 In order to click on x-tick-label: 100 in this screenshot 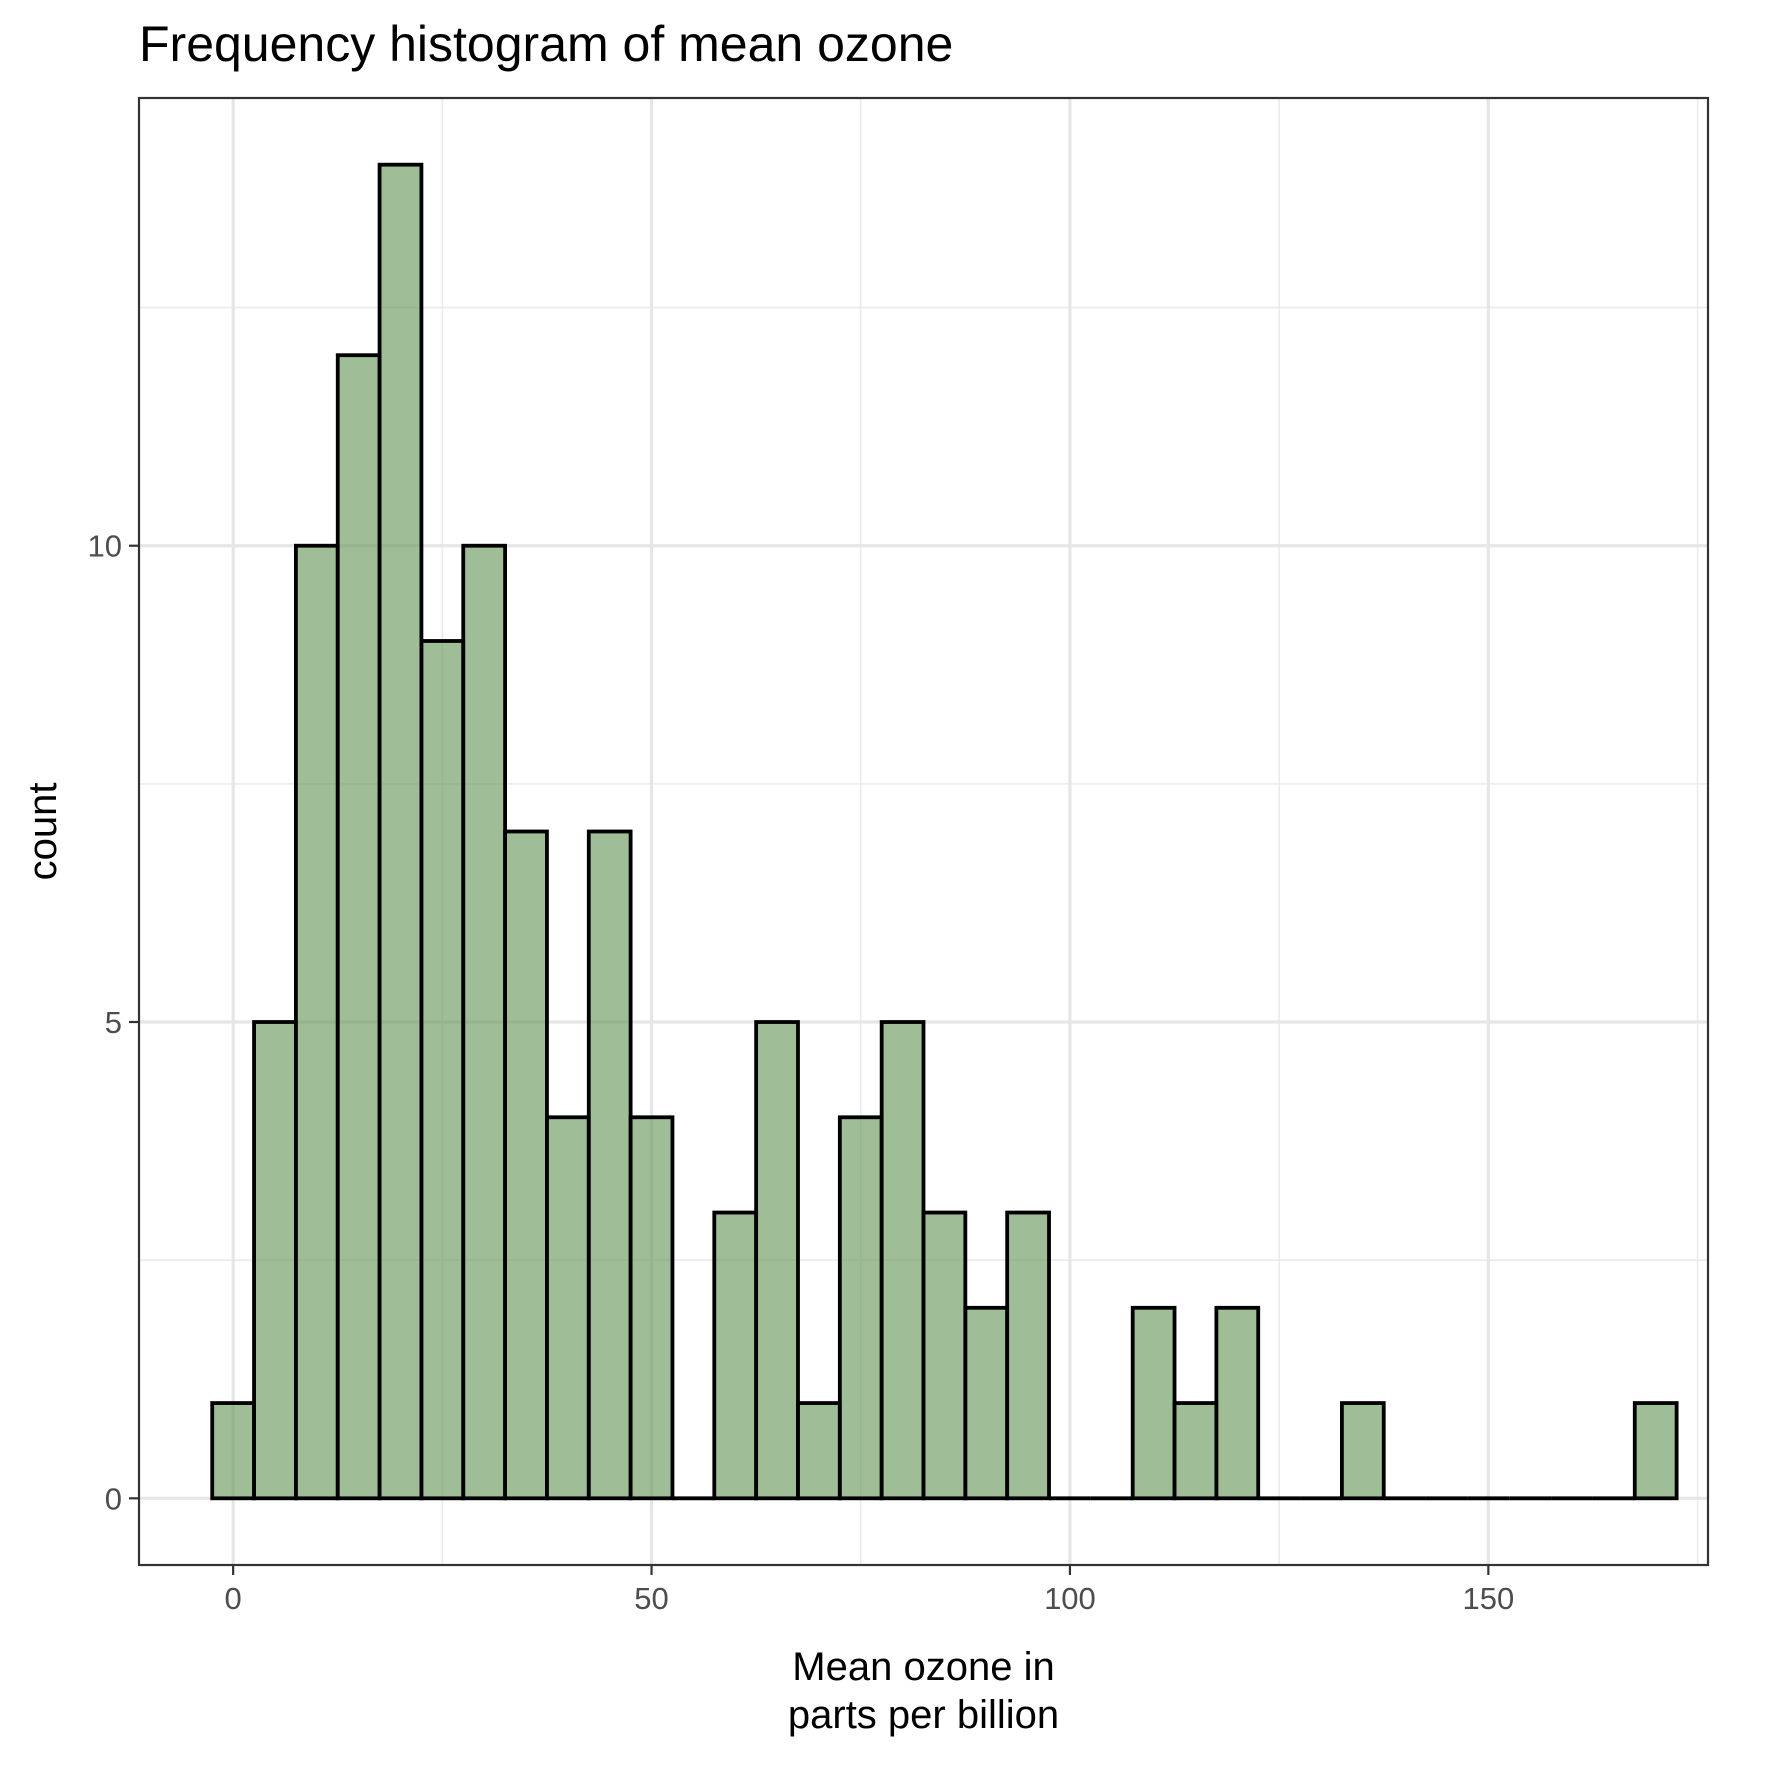, I will do `click(1070, 1598)`.